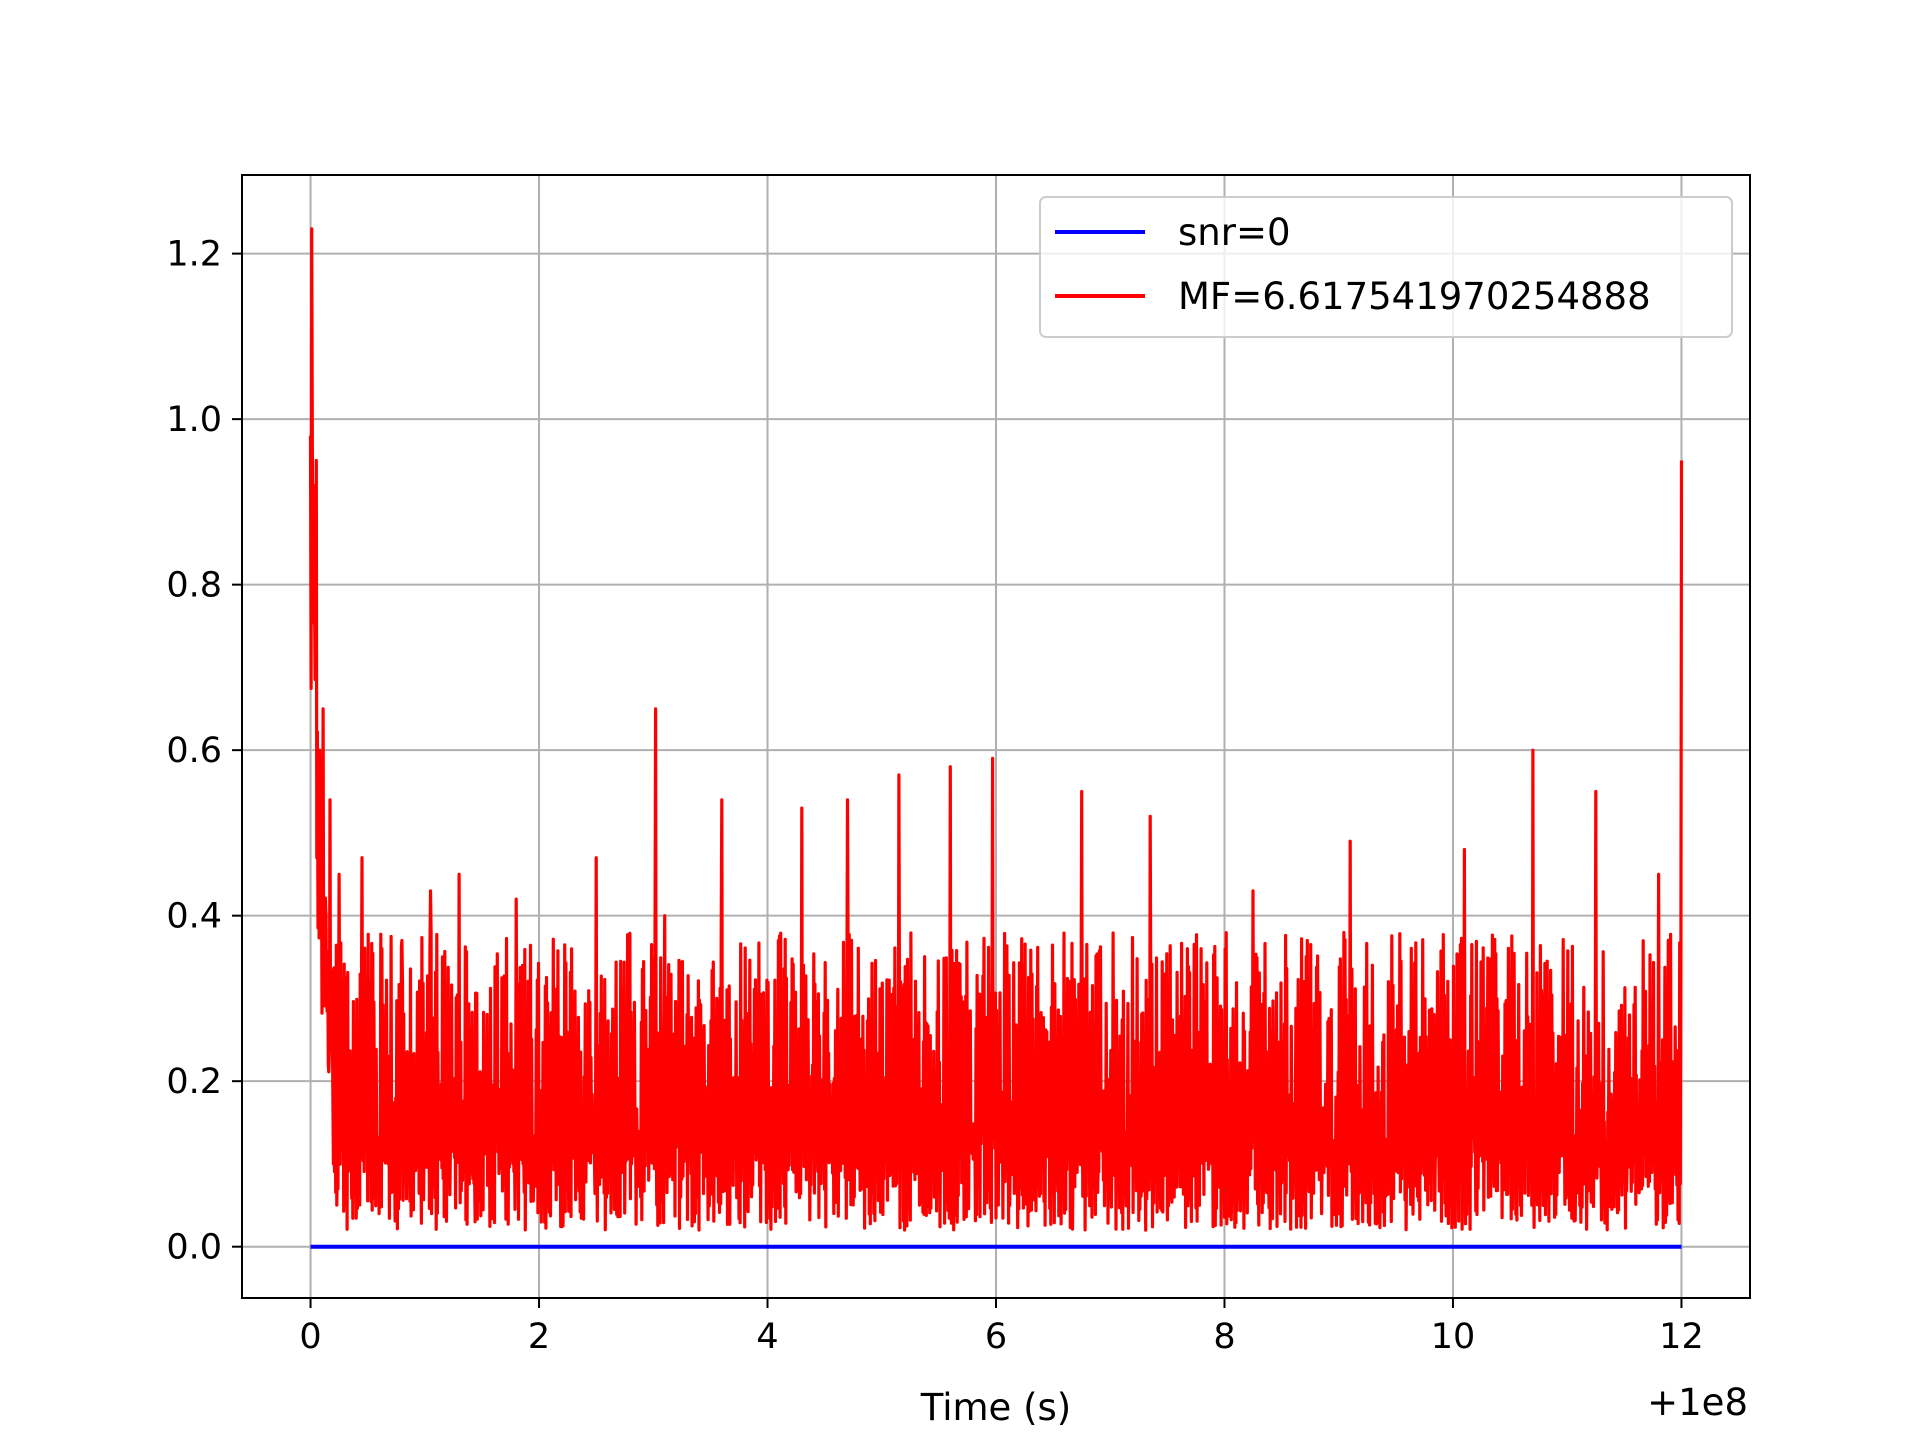 This screenshot has width=1920, height=1444. Describe the element at coordinates (767, 1337) in the screenshot. I see `x-tick-label: 4` at that location.